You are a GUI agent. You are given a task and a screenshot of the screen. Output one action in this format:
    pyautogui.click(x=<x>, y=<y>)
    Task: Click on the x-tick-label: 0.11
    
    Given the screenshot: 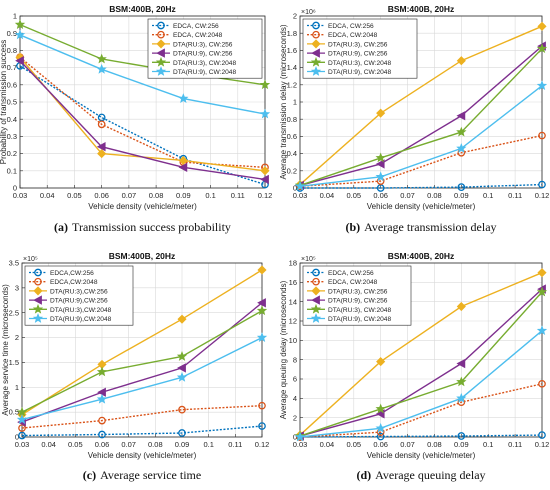 What is the action you would take?
    pyautogui.click(x=235, y=444)
    